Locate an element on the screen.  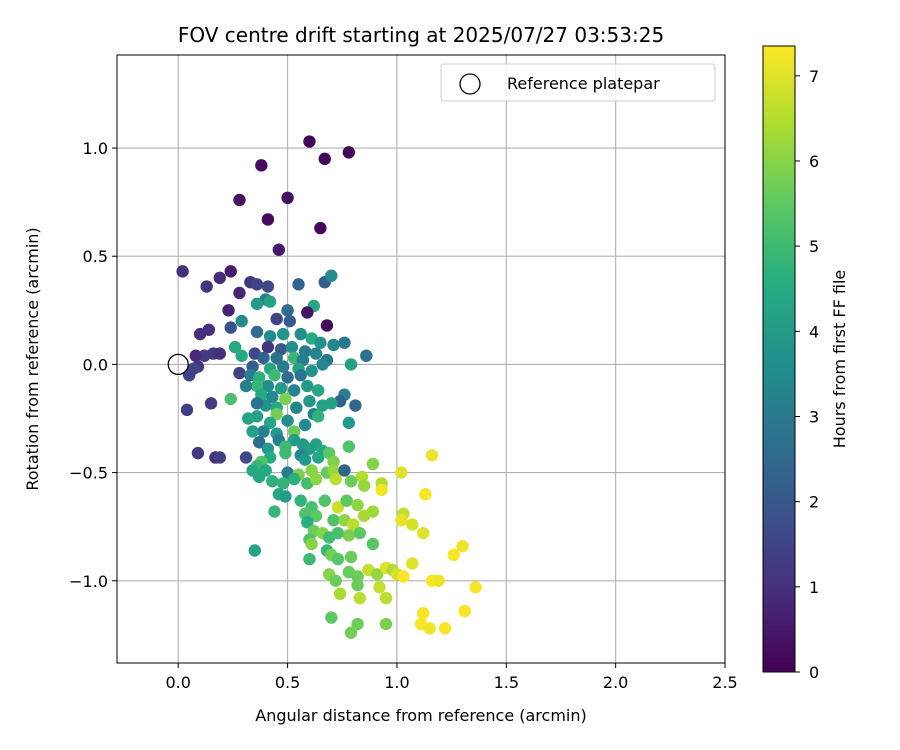
x-axis-ticks: 0.0 0.5 1.0 1.5 2.0 2.5 is located at coordinates (452, 677).